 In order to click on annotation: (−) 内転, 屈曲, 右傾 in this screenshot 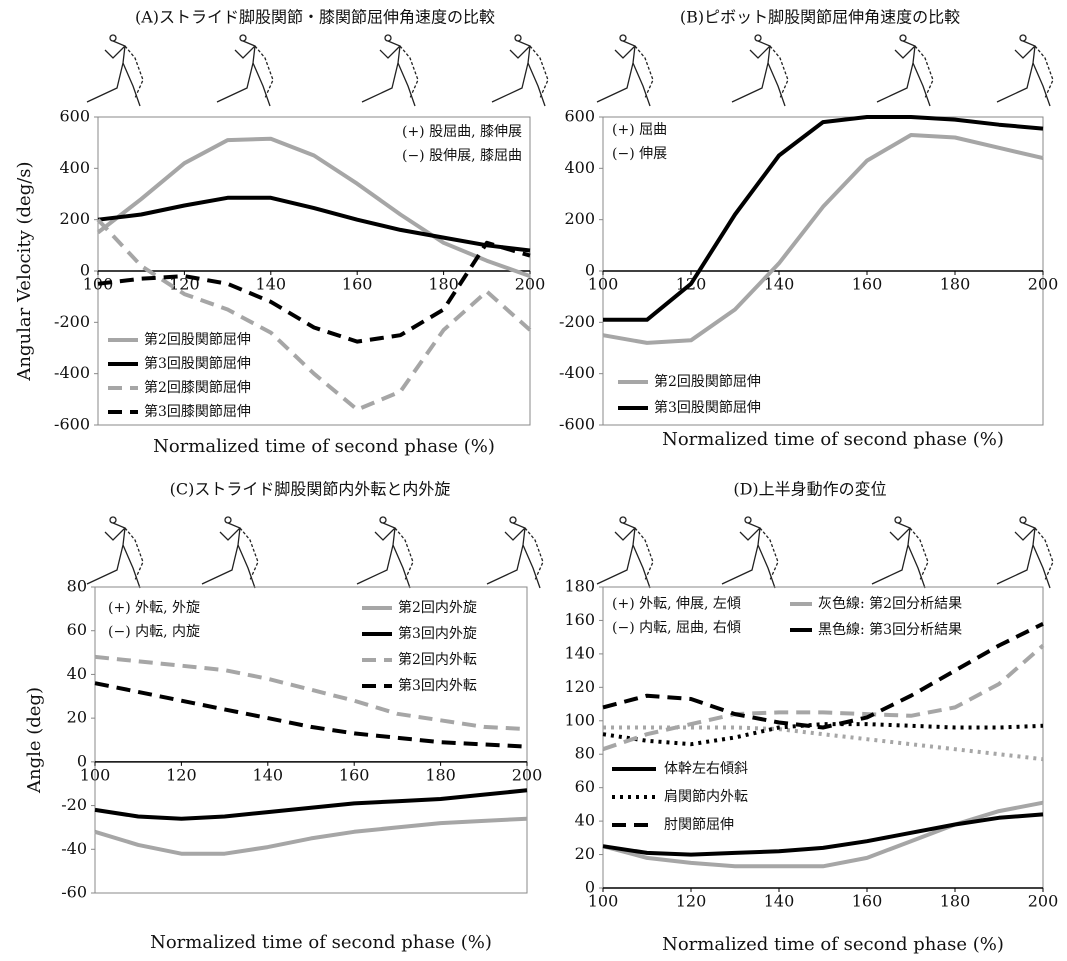, I will do `click(676, 628)`.